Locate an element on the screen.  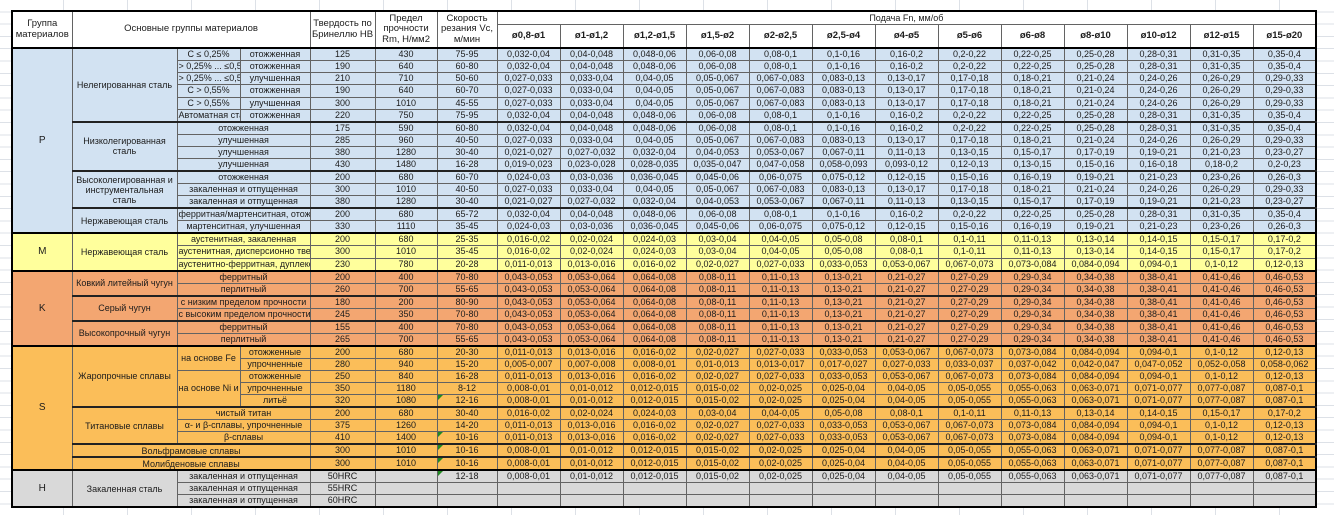
hardness-cell: 50HRC is located at coordinates (342, 476).